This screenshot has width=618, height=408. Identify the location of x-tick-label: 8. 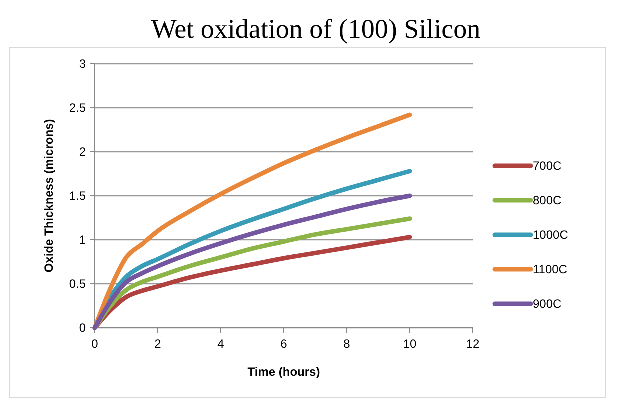
(347, 344).